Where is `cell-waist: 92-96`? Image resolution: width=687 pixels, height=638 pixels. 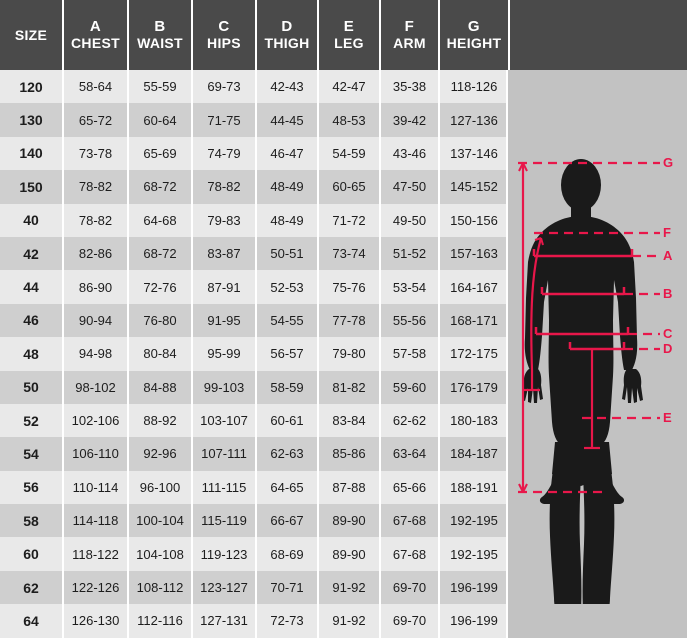
cell-waist: 92-96 is located at coordinates (160, 454).